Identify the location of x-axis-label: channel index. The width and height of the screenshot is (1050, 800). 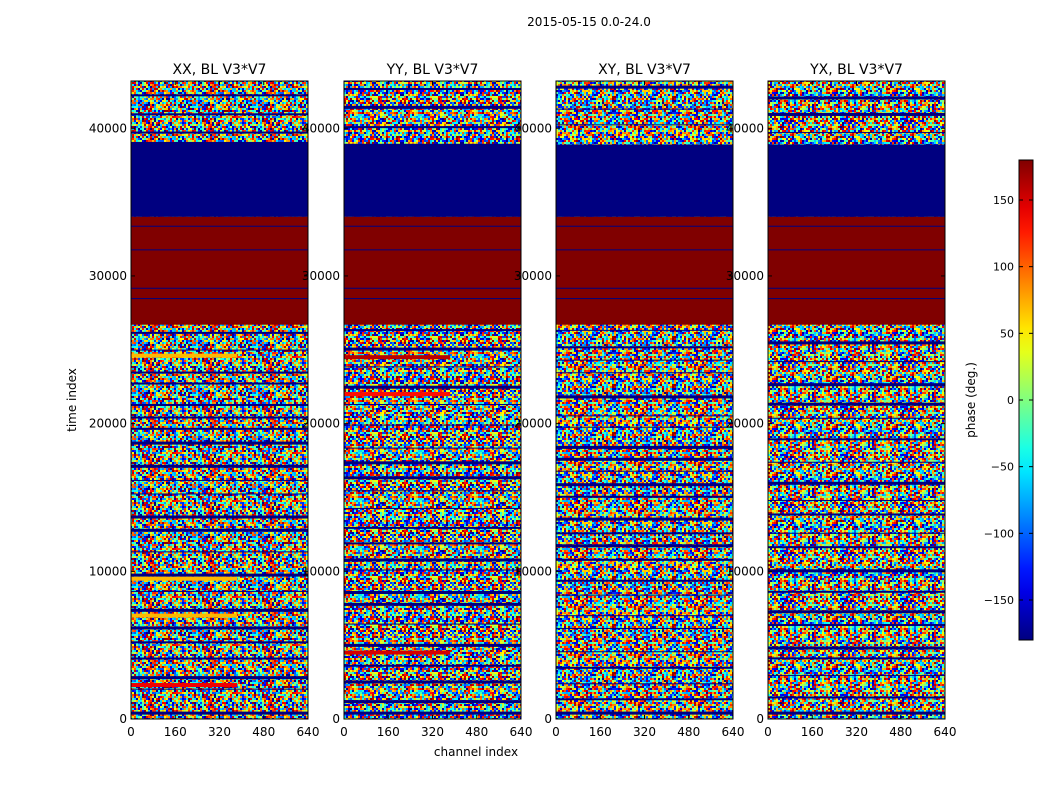
(476, 752).